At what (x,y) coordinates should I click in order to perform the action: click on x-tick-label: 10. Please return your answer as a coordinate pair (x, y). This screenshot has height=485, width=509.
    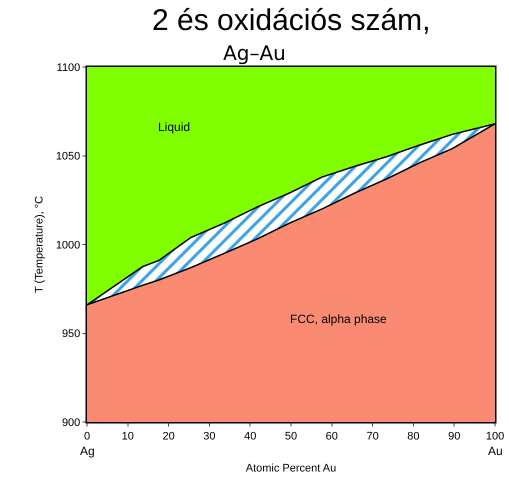
    Looking at the image, I should click on (128, 436).